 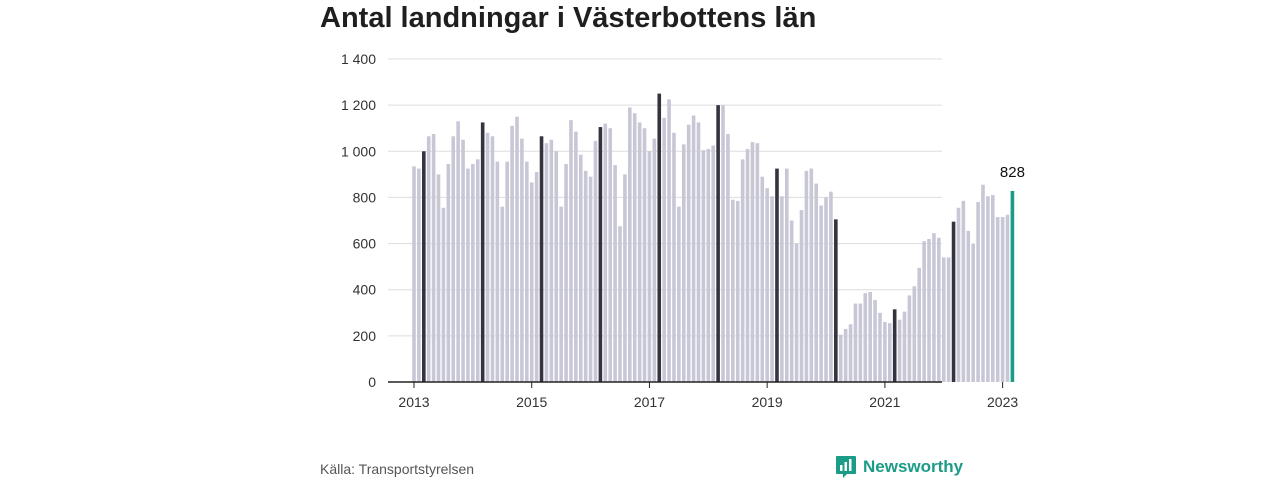 What do you see at coordinates (397, 469) in the screenshot?
I see `source-note: Källa: Transportstyrelsen` at bounding box center [397, 469].